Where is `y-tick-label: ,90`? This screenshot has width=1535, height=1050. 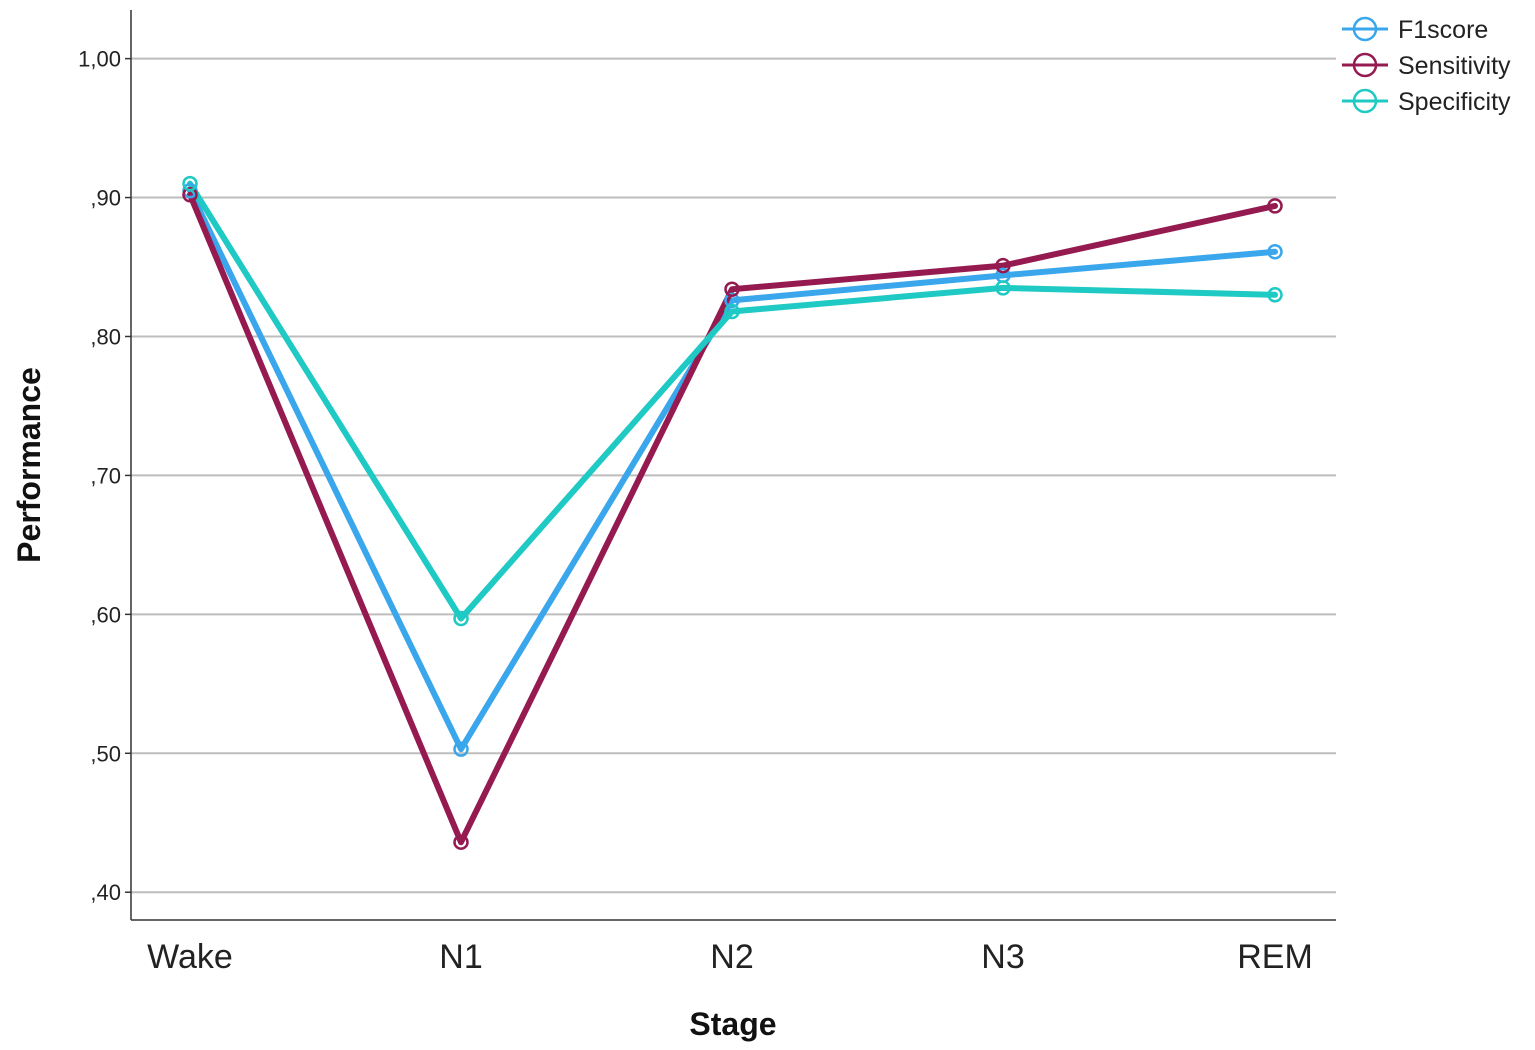 y-tick-label: ,90 is located at coordinates (105, 198).